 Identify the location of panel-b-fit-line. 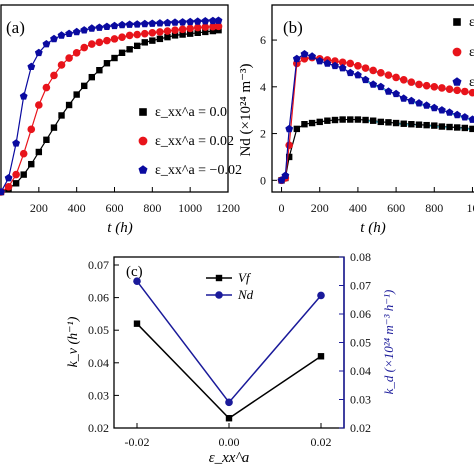
(419, 100).